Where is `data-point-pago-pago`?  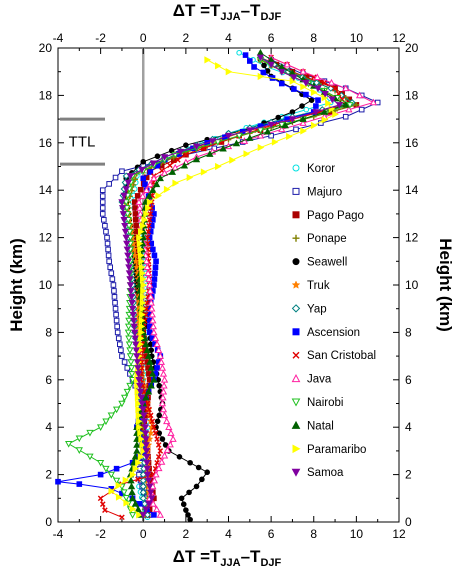
data-point-pago-pago is located at coordinates (140, 189).